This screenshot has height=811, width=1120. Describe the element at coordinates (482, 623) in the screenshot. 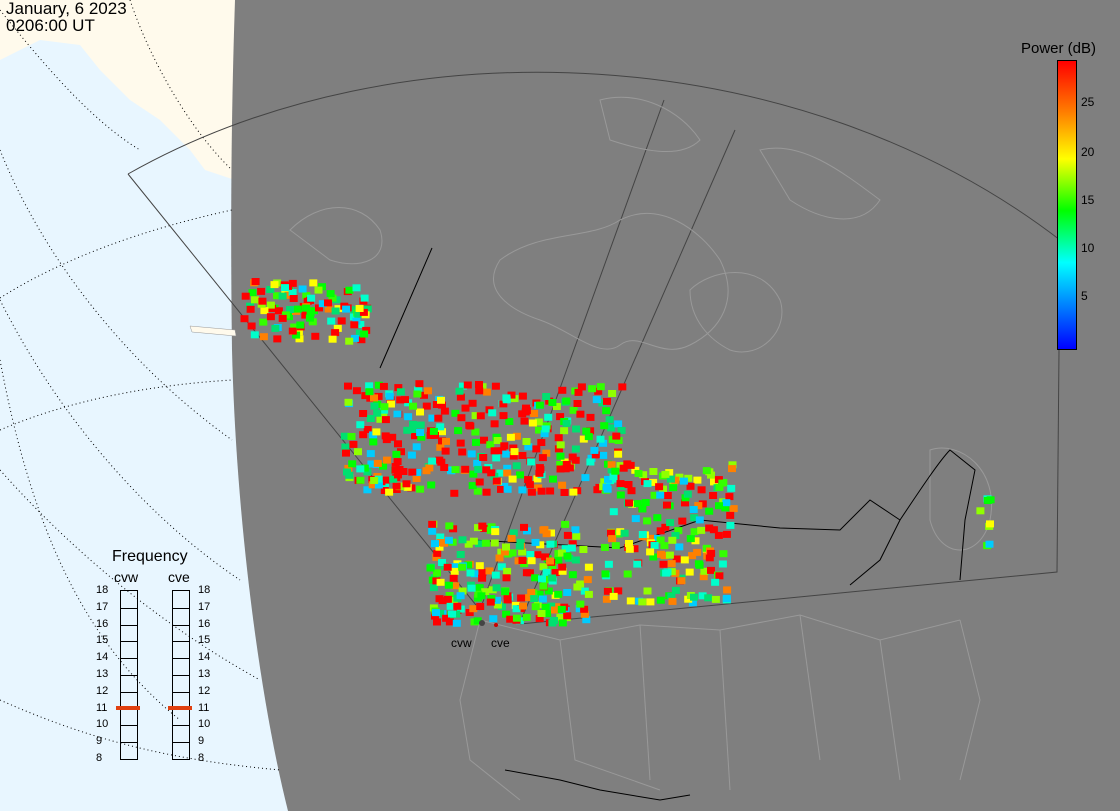

I see `cvw-site-marker` at that location.